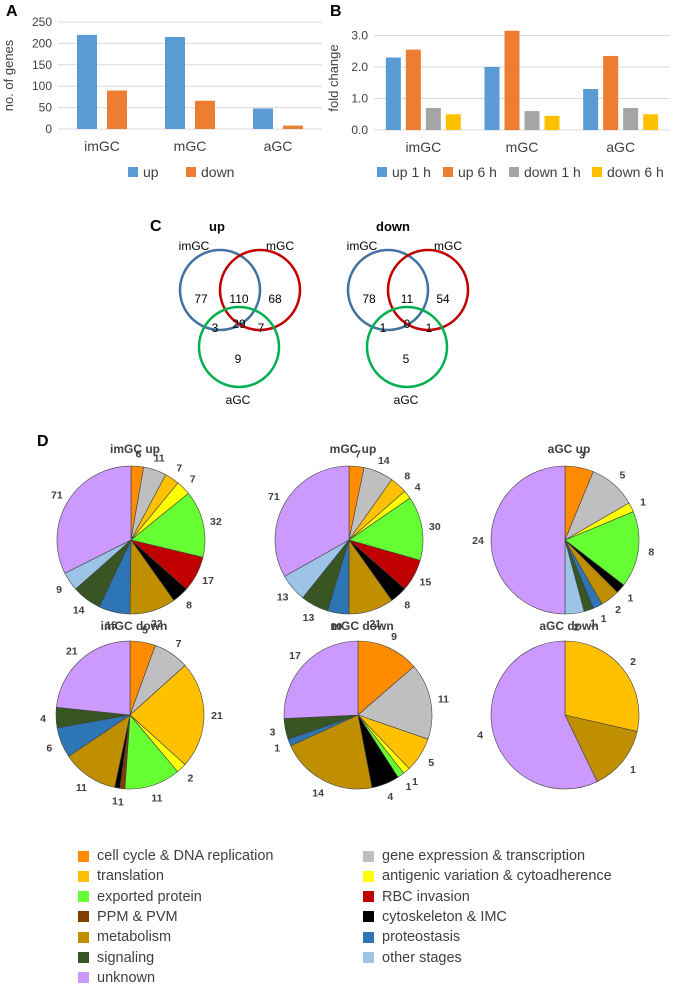 The height and width of the screenshot is (989, 679). I want to click on legend-item: metabolism, so click(124, 937).